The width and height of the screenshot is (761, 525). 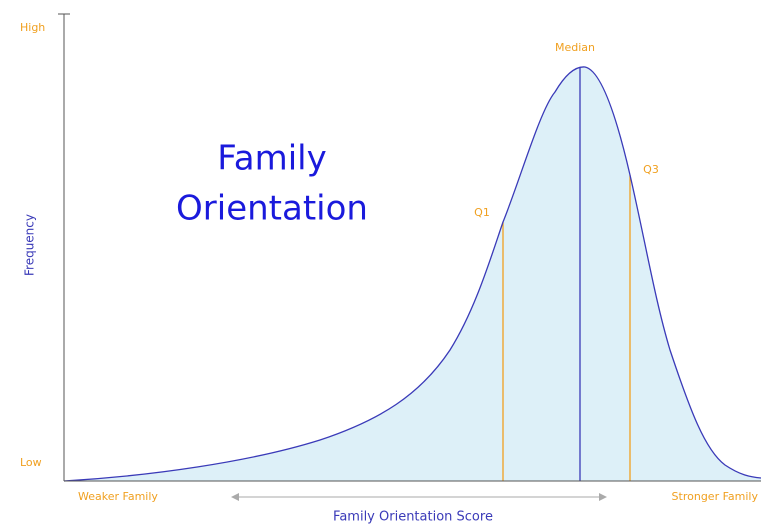 What do you see at coordinates (30, 245) in the screenshot?
I see `y-axis-label: Frequency` at bounding box center [30, 245].